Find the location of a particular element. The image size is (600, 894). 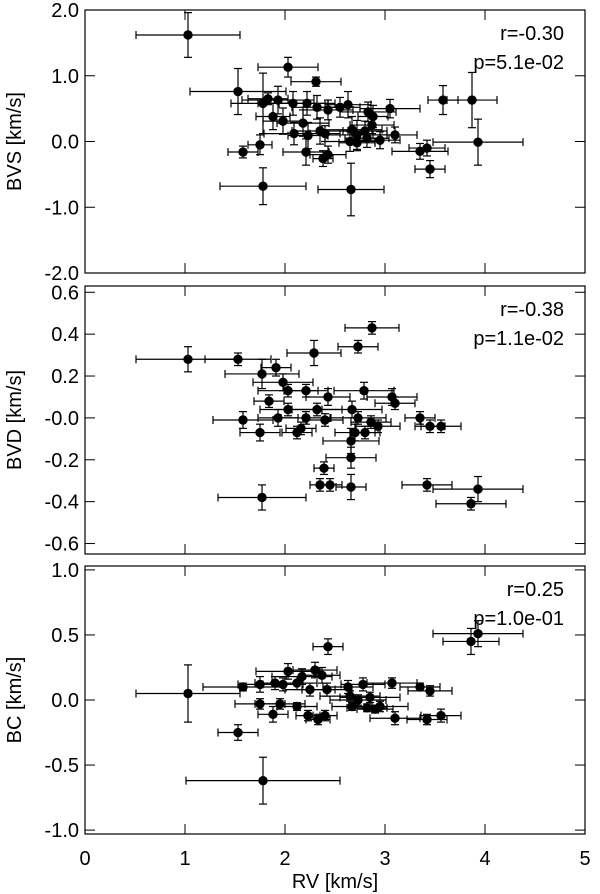

y-tick-label: 0.2 is located at coordinates (65, 377).